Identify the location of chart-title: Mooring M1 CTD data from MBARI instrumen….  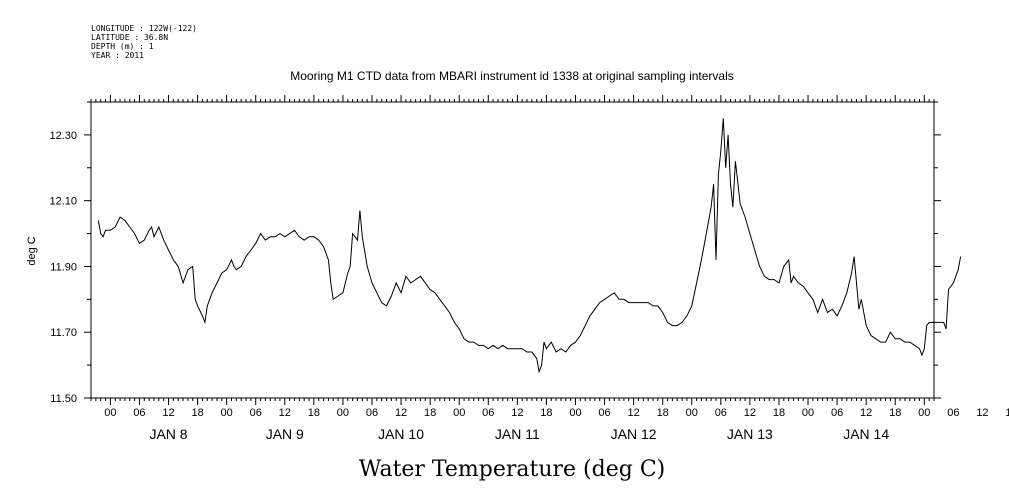
(512, 76).